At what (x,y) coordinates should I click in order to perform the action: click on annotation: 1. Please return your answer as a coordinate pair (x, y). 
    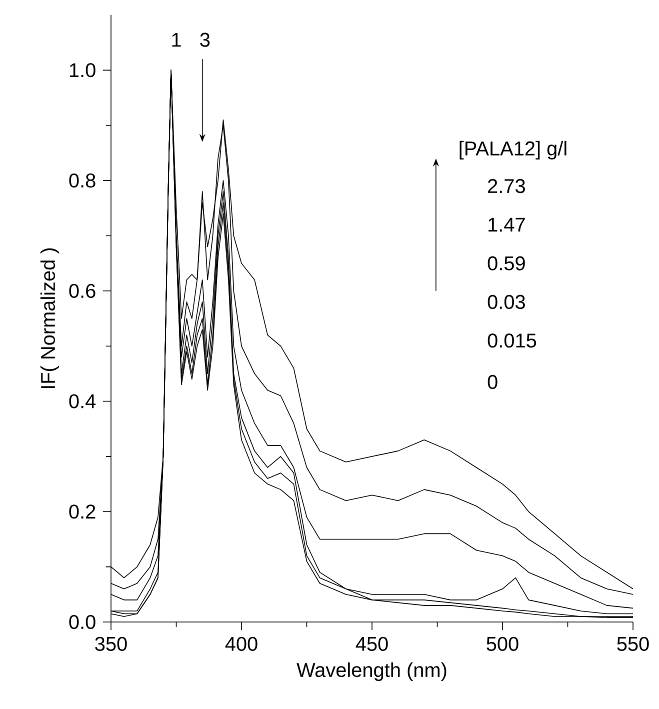
    Looking at the image, I should click on (176, 39).